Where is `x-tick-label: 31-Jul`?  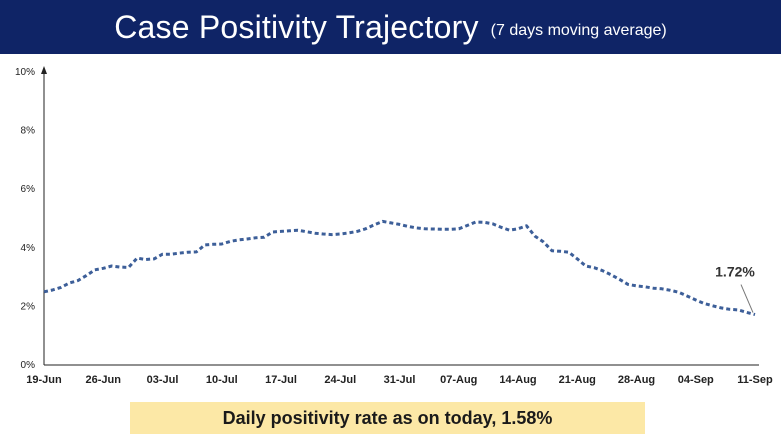 x-tick-label: 31-Jul is located at coordinates (400, 380).